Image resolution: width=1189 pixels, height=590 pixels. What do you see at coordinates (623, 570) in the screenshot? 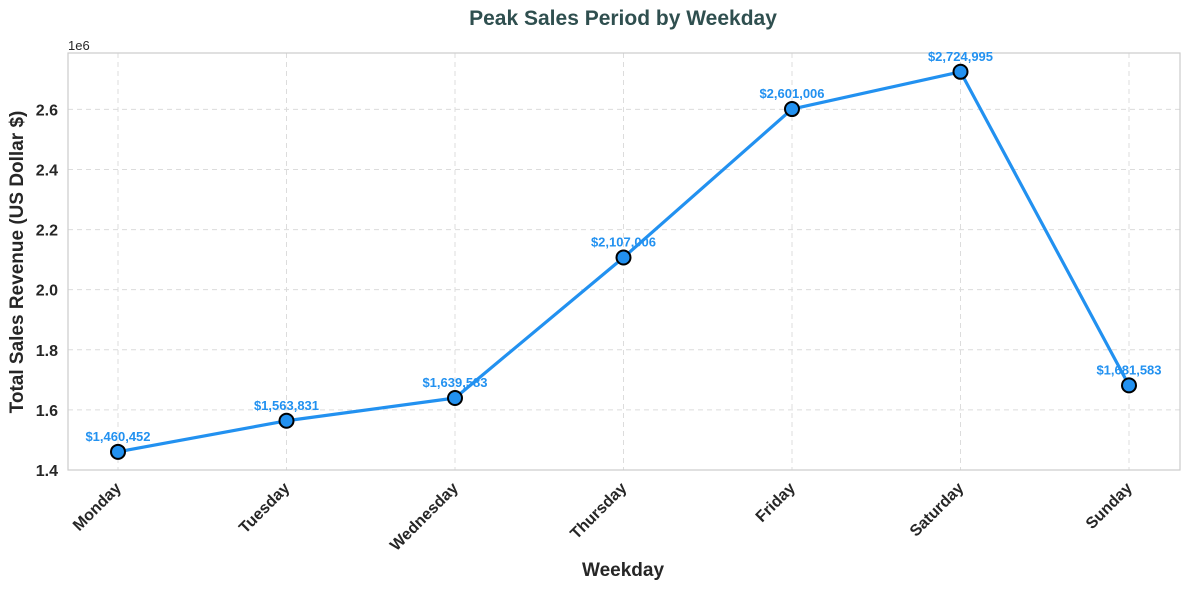
I see `x-axis-label: Weekday` at bounding box center [623, 570].